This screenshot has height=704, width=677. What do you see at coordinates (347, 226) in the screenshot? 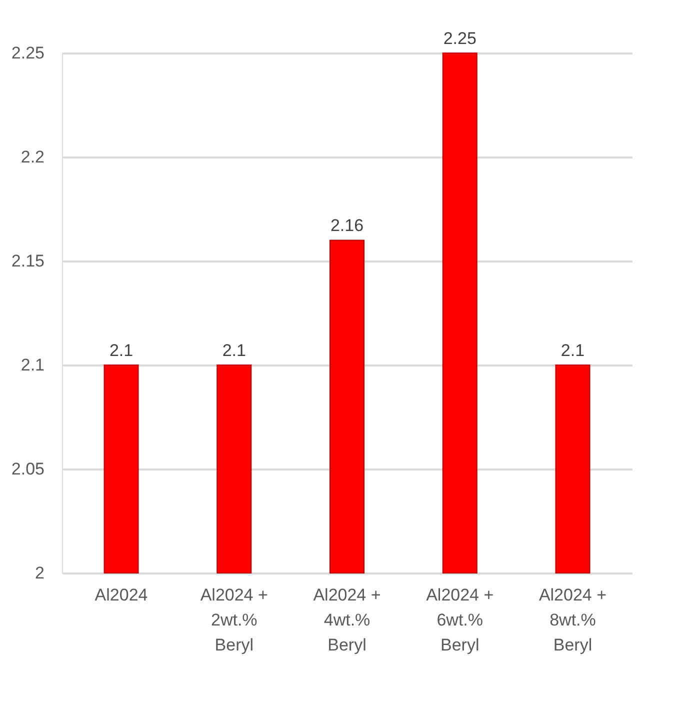
I see `data-label: 2.16` at bounding box center [347, 226].